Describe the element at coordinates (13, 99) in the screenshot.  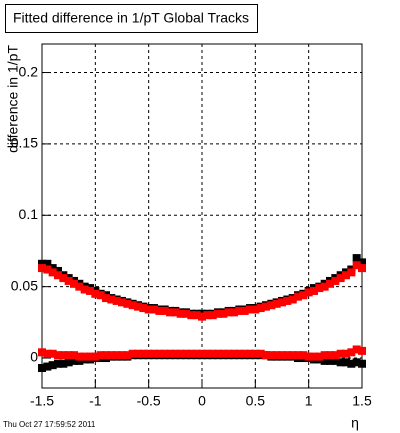
I see `y-axis-label: difference in 1/pT` at that location.